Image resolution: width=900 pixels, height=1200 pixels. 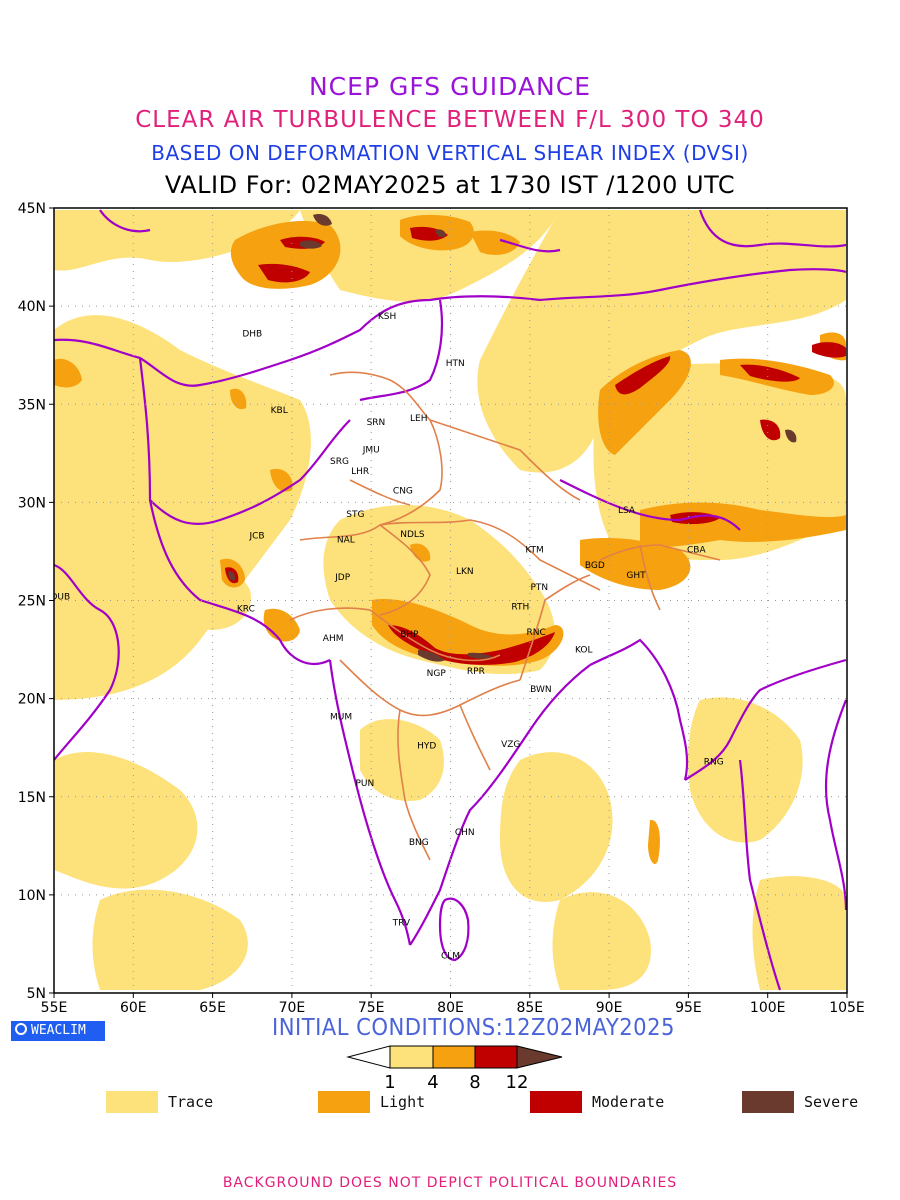 What do you see at coordinates (510, 745) in the screenshot?
I see `city-label-vzg: VZG` at bounding box center [510, 745].